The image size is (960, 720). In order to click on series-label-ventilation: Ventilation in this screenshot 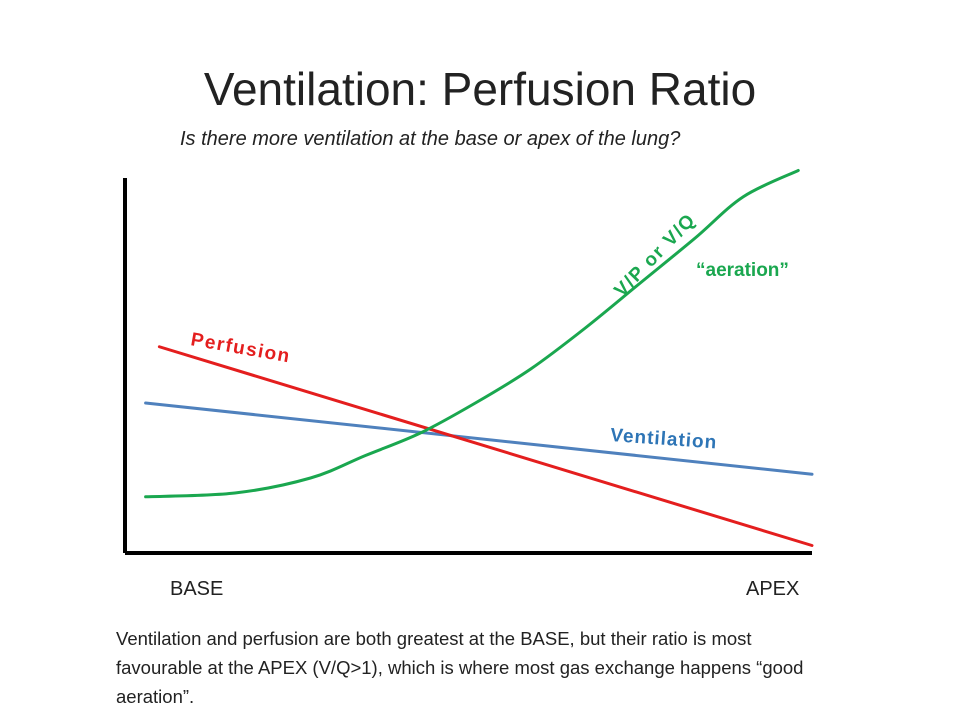, I will do `click(664, 439)`.